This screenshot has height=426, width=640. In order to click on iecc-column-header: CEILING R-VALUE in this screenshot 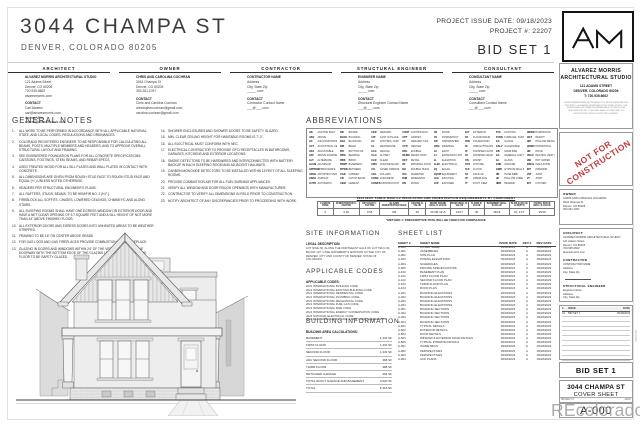, I will do `click(417, 205)`.